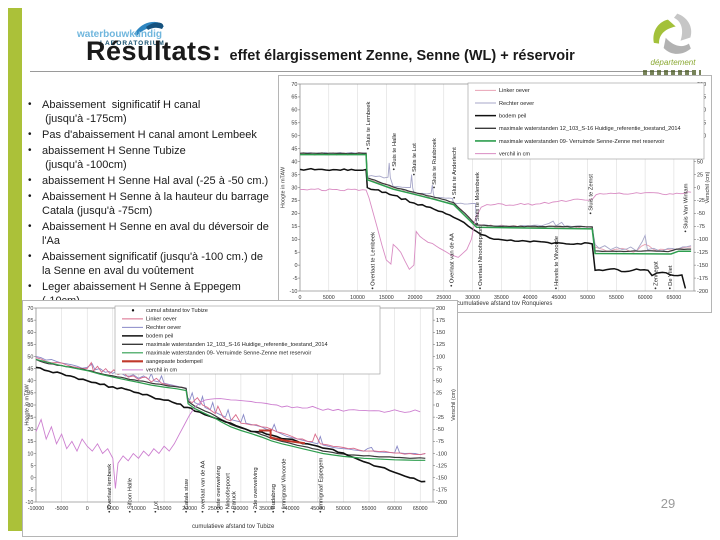 This screenshot has height=540, width=720. What do you see at coordinates (30, 345) in the screenshot?
I see `svg-text: 55` at bounding box center [30, 345].